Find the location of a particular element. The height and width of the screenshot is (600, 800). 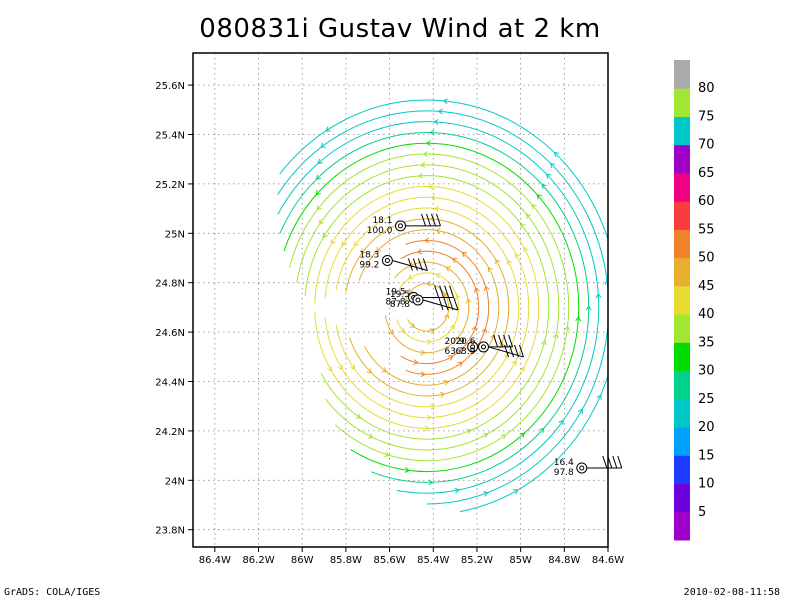

colorbar-label: 35 is located at coordinates (706, 342).